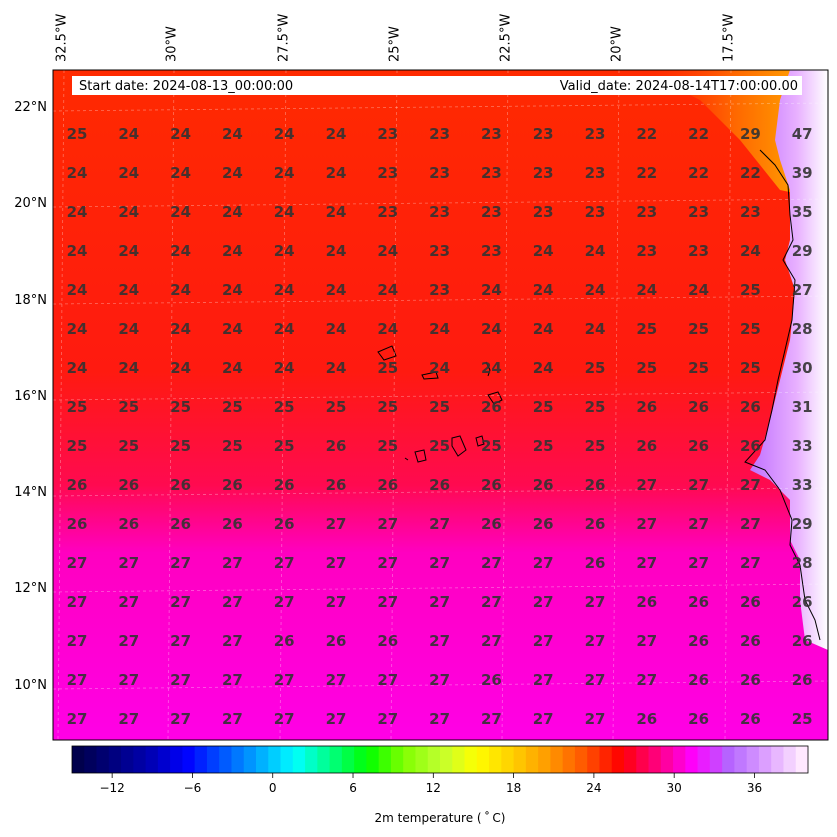  What do you see at coordinates (506, 38) in the screenshot?
I see `lon-label: 22.5°W` at bounding box center [506, 38].